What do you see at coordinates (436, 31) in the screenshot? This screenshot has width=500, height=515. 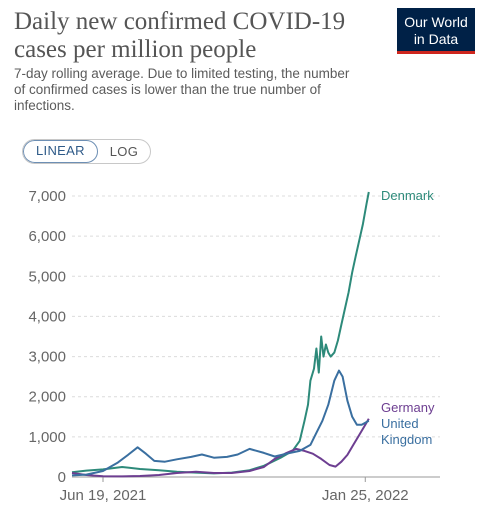 I see `owid-logo: Our World in Data` at bounding box center [436, 31].